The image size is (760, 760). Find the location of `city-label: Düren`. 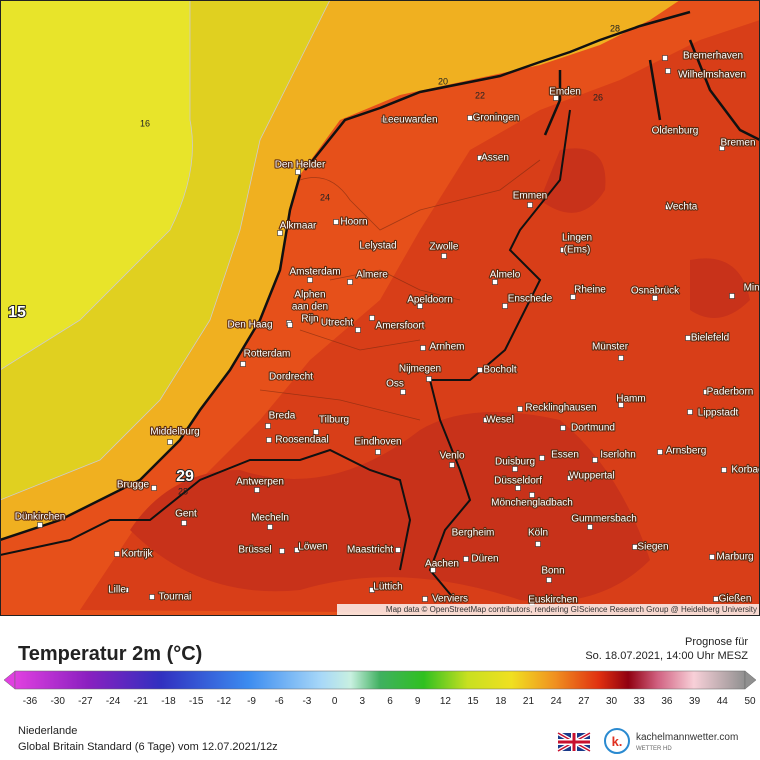

city-label: Düren is located at coordinates (484, 559).